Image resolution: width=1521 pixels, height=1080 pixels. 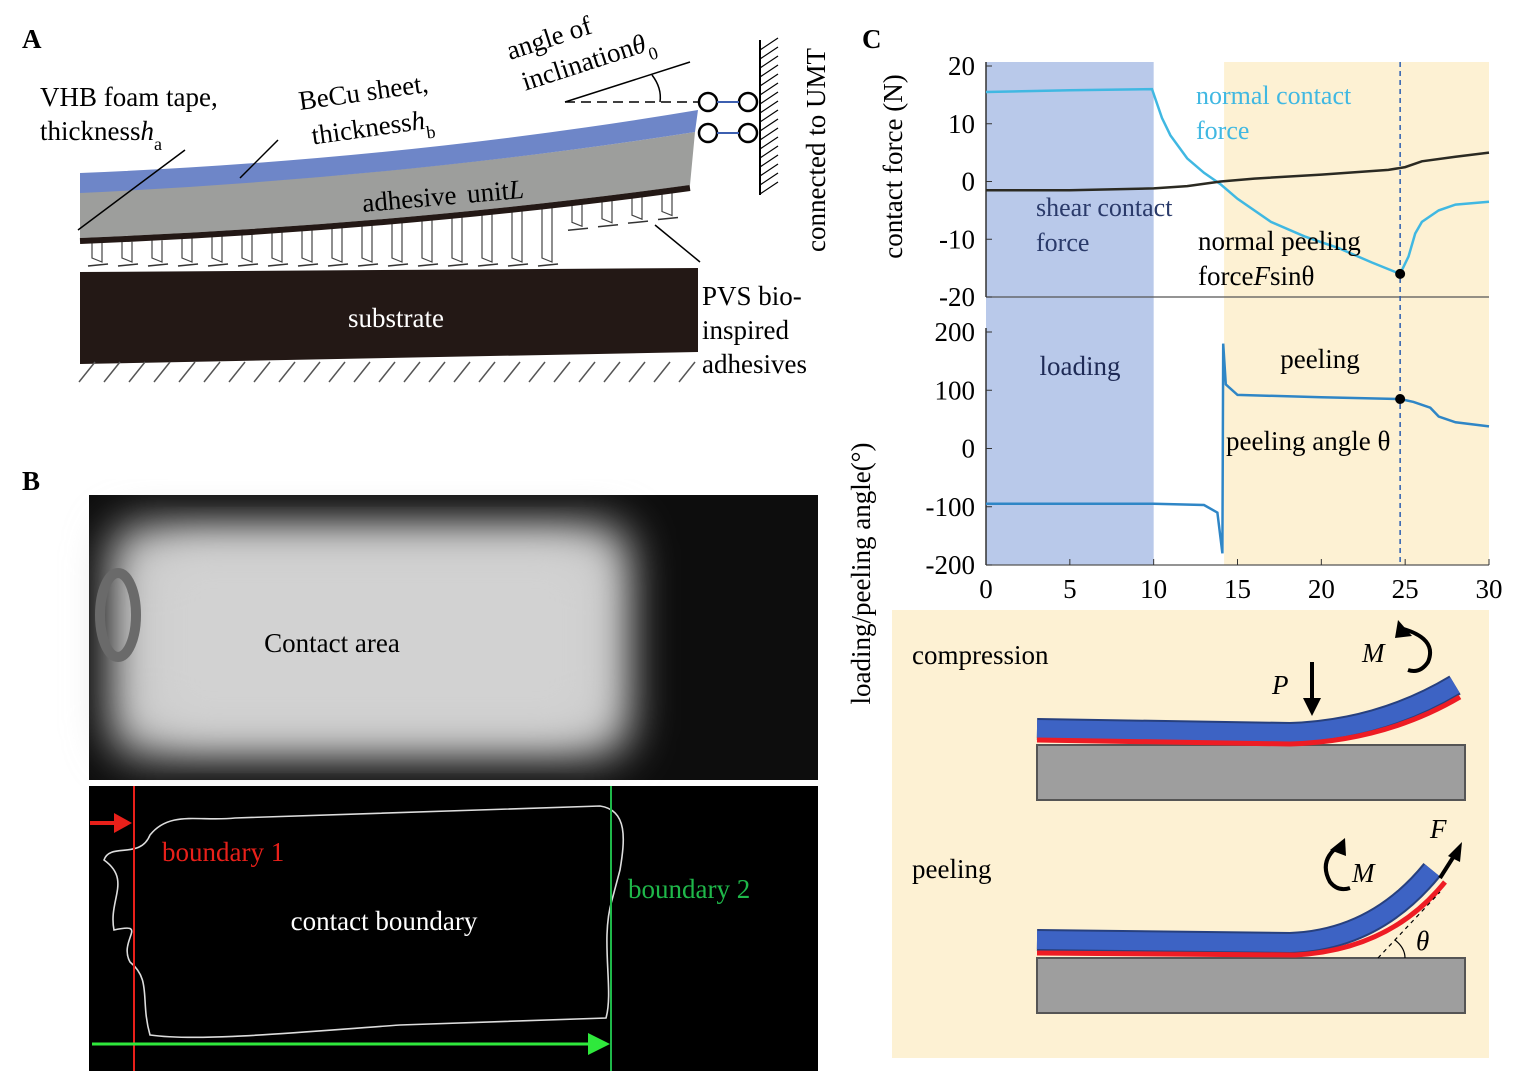 I want to click on x-tick-label: 5, so click(x=1070, y=589).